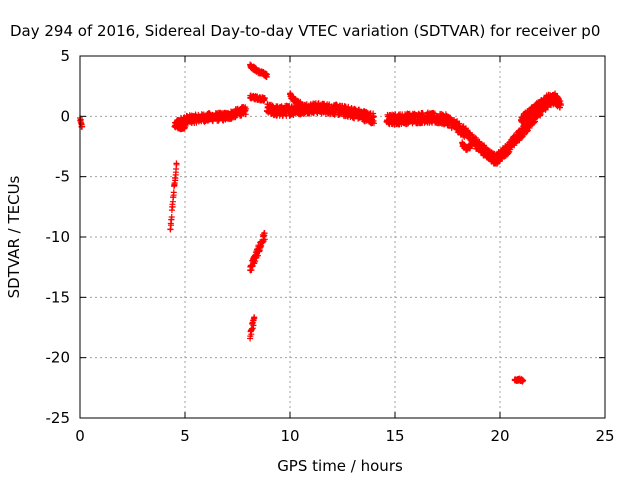 This screenshot has width=640, height=480. What do you see at coordinates (604, 436) in the screenshot?
I see `x-tick-label: 25` at bounding box center [604, 436].